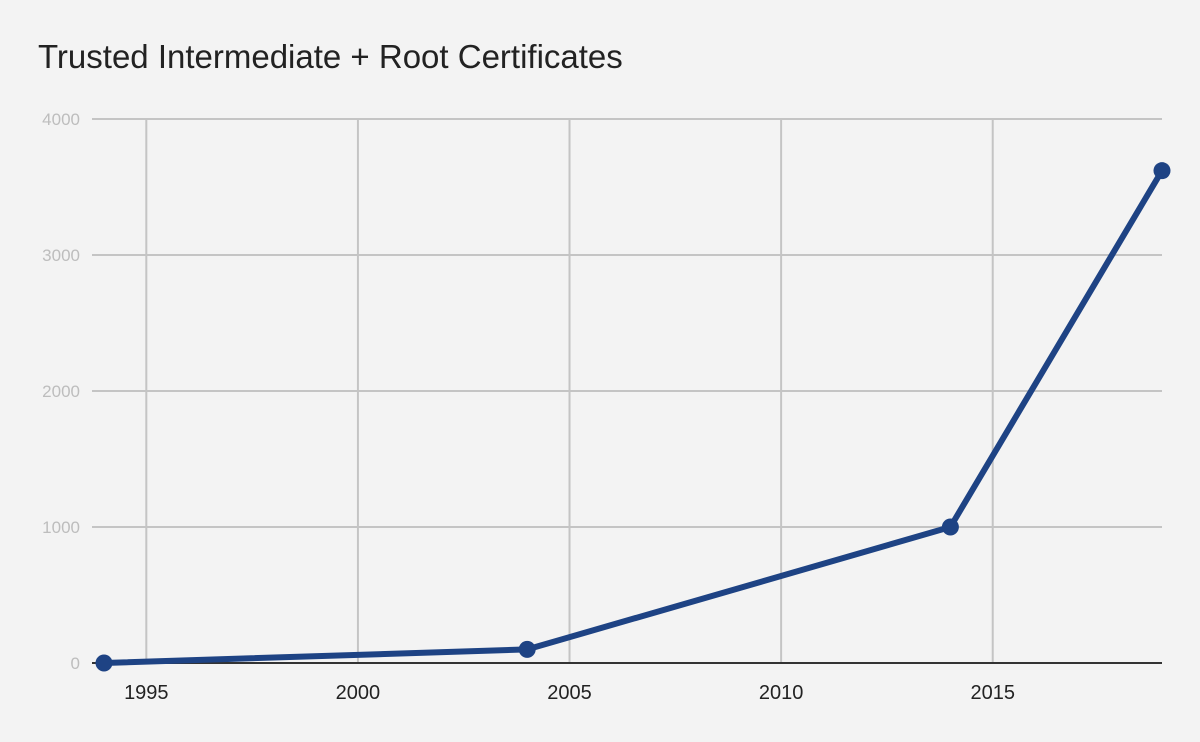  I want to click on y-tick-label: 0, so click(75, 663).